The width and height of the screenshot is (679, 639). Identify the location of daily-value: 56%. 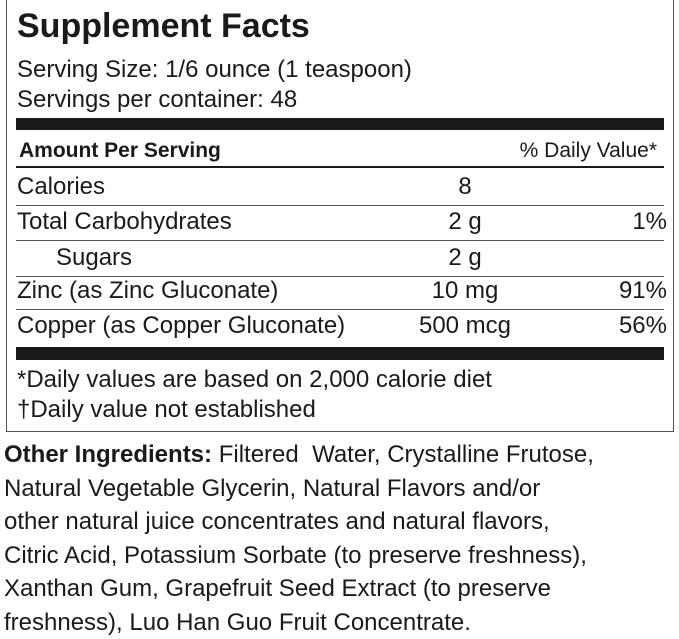
(642, 325).